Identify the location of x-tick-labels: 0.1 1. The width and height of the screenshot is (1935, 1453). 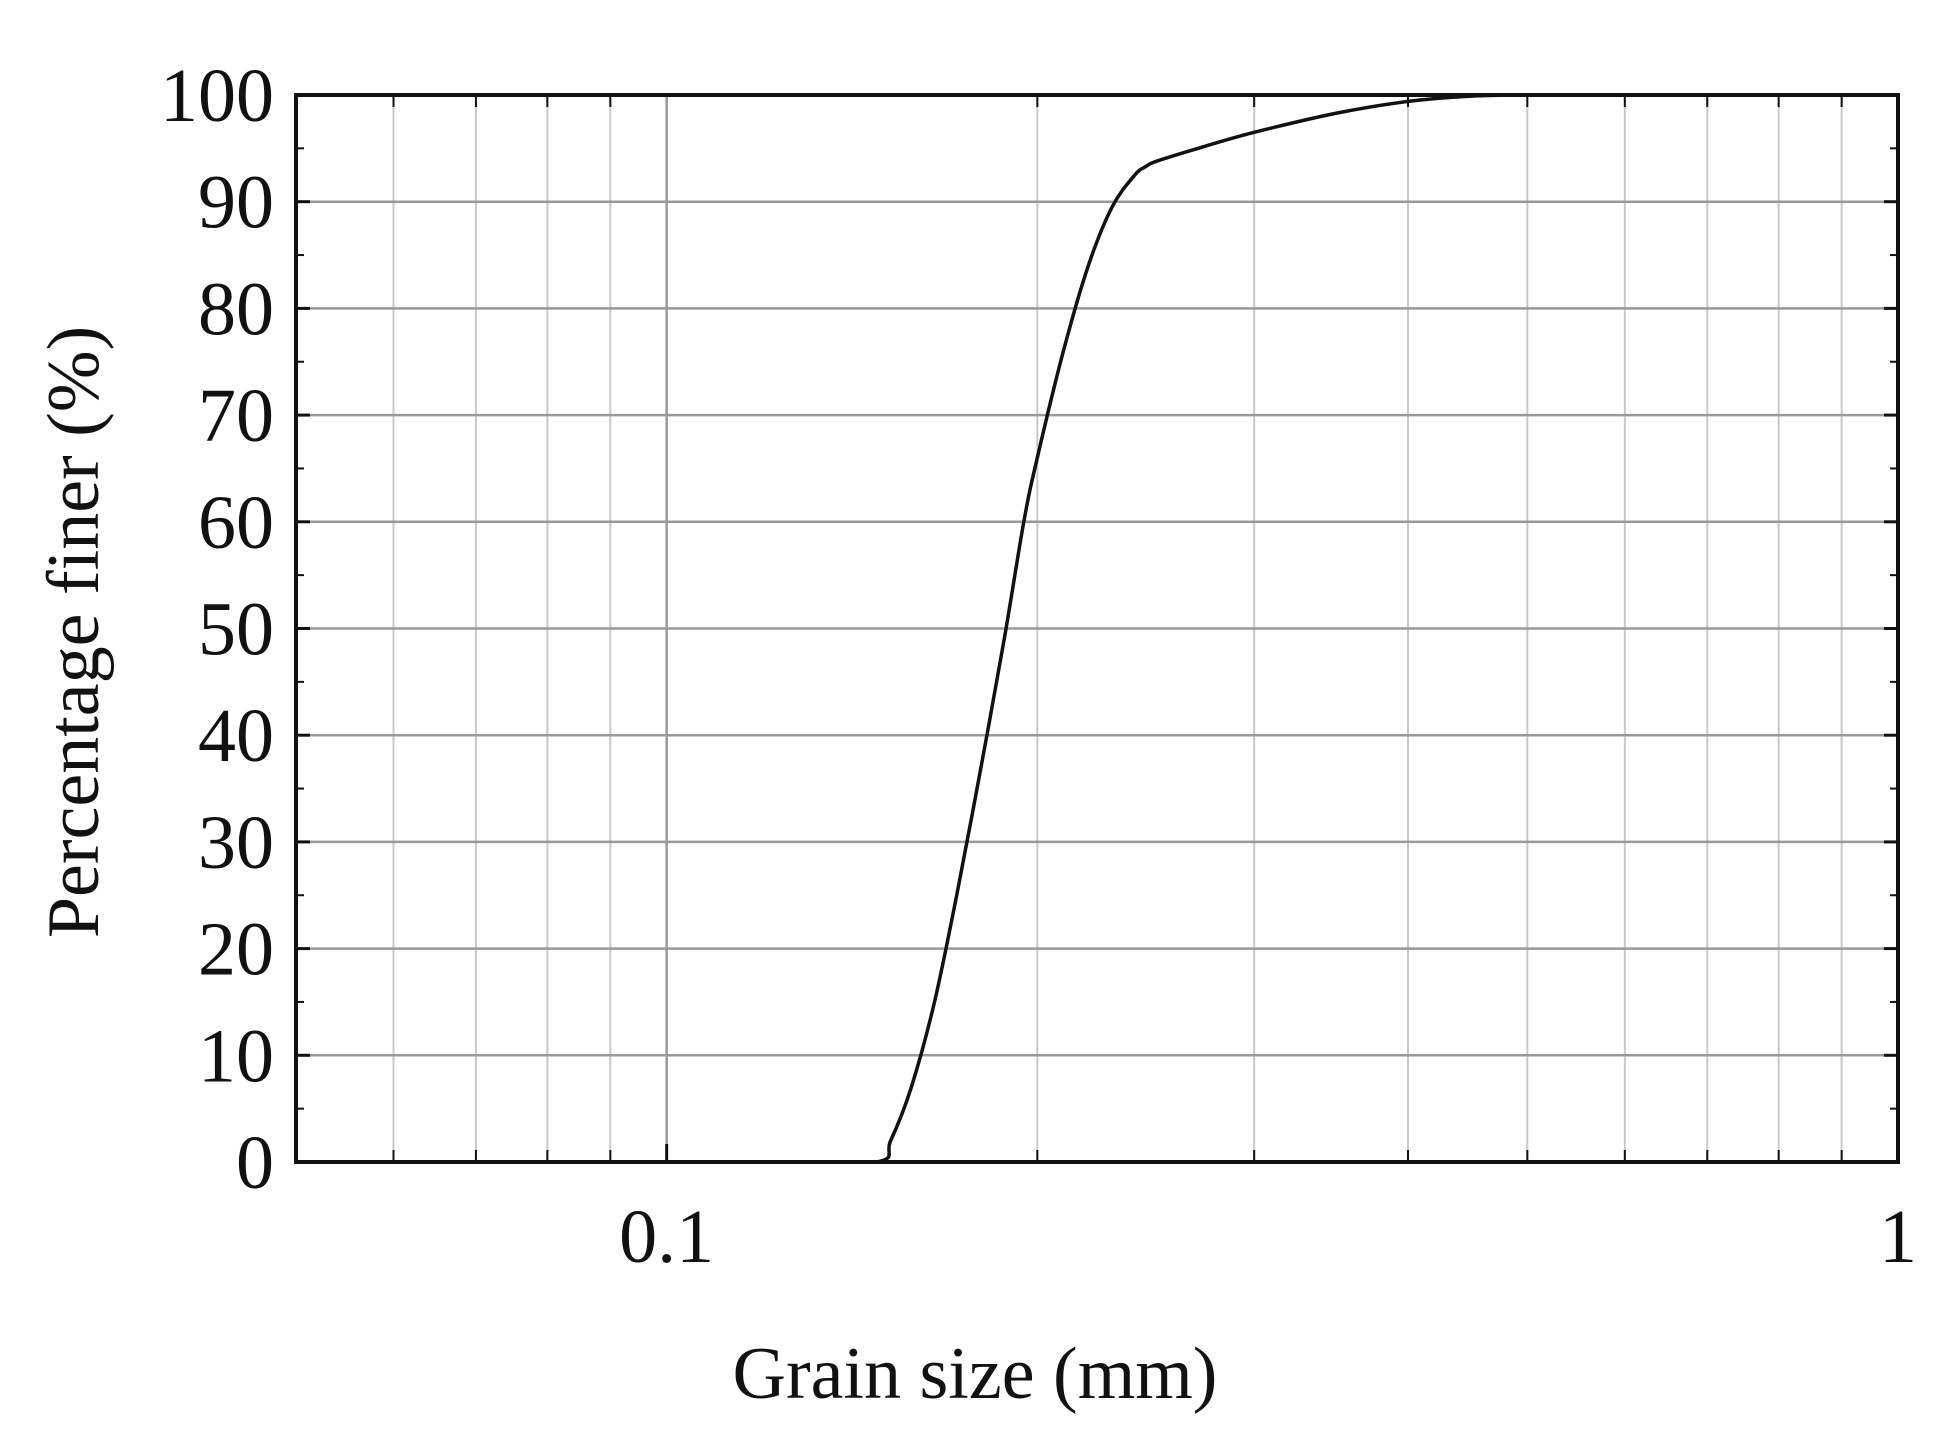
(1268, 1237).